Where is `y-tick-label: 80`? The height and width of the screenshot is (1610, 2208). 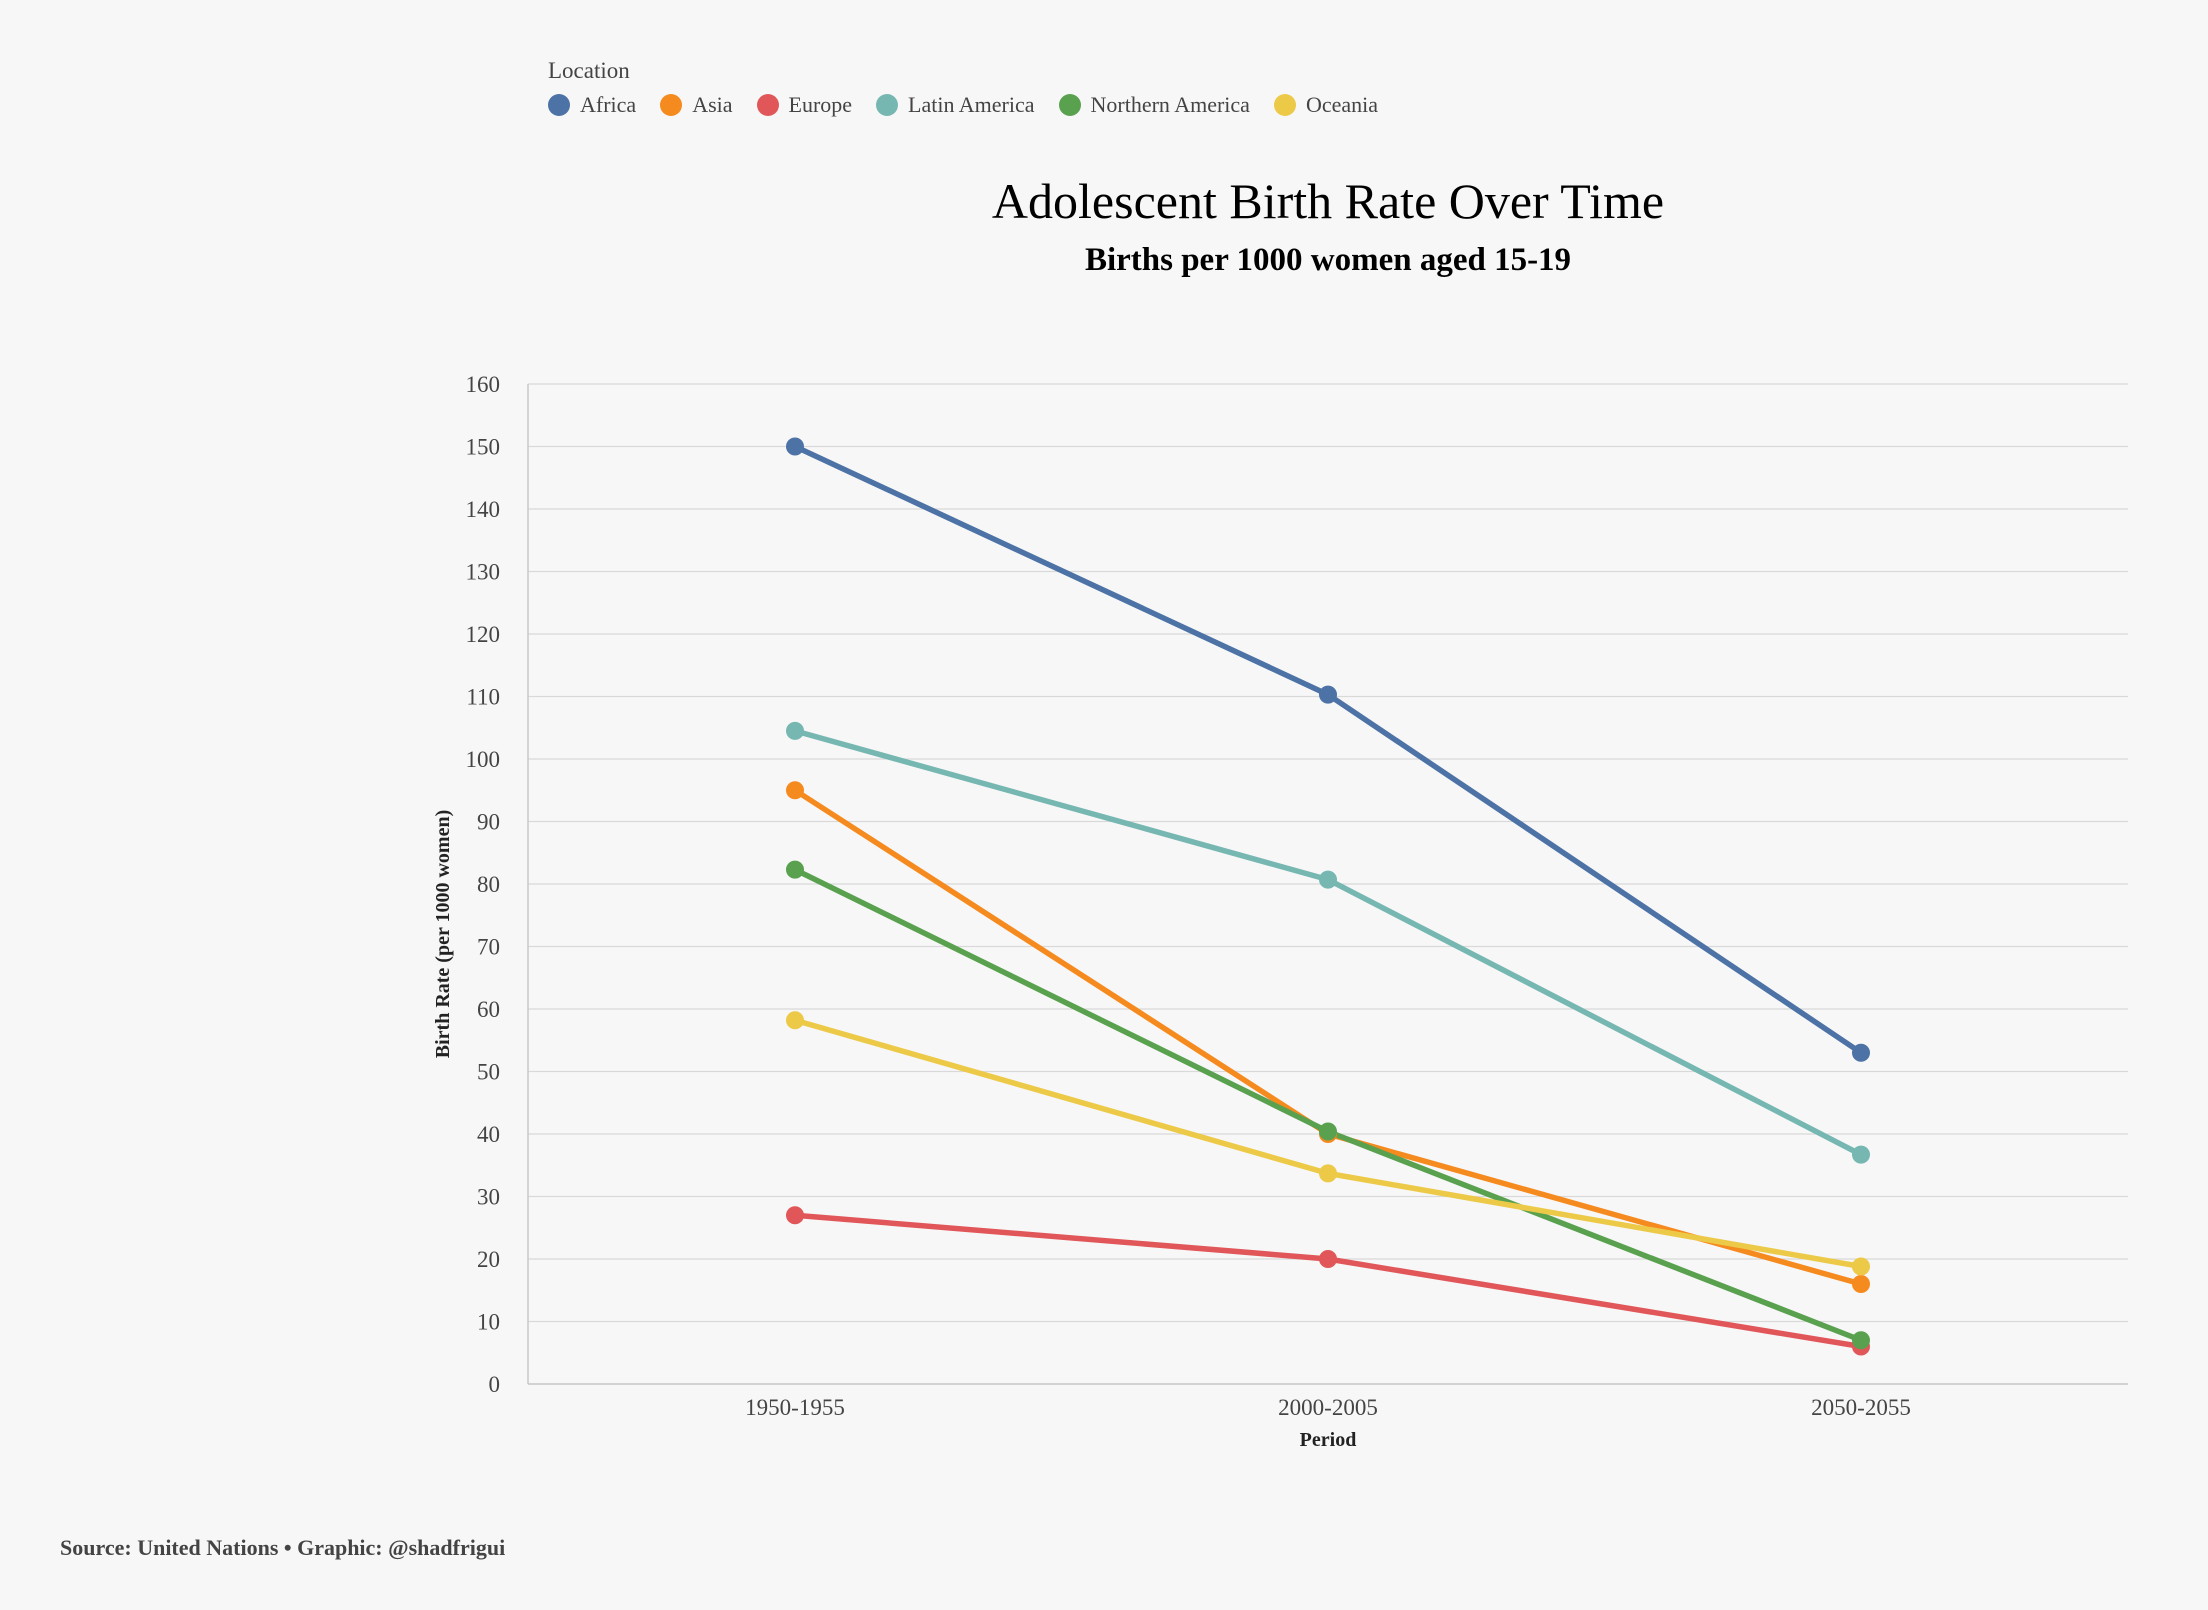 y-tick-label: 80 is located at coordinates (488, 884).